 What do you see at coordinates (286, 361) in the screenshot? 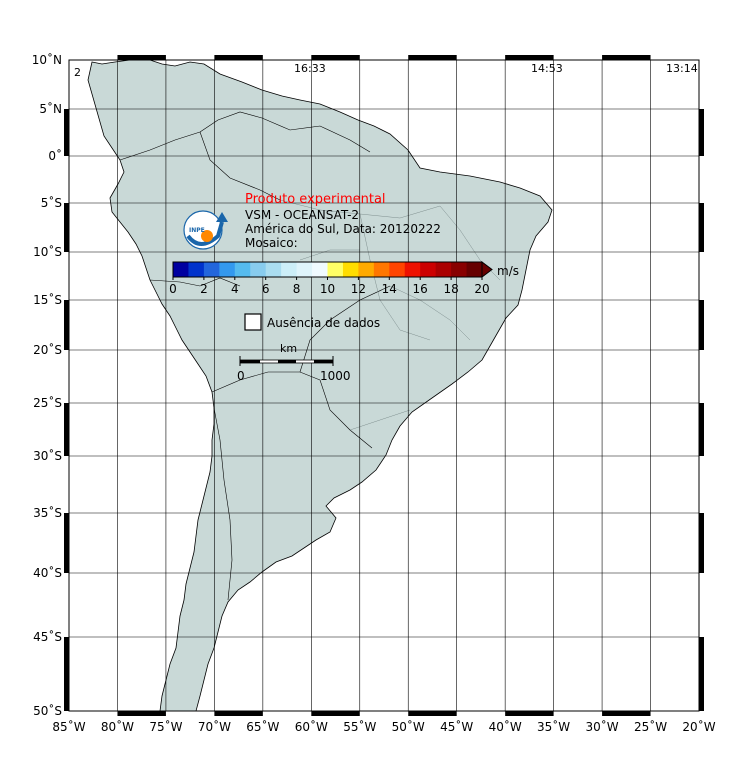
I see `scale-bar` at bounding box center [286, 361].